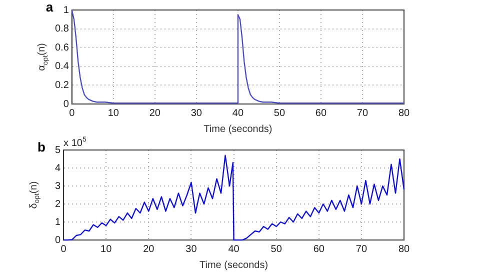  I want to click on y-tick-label: 2, so click(58, 204).